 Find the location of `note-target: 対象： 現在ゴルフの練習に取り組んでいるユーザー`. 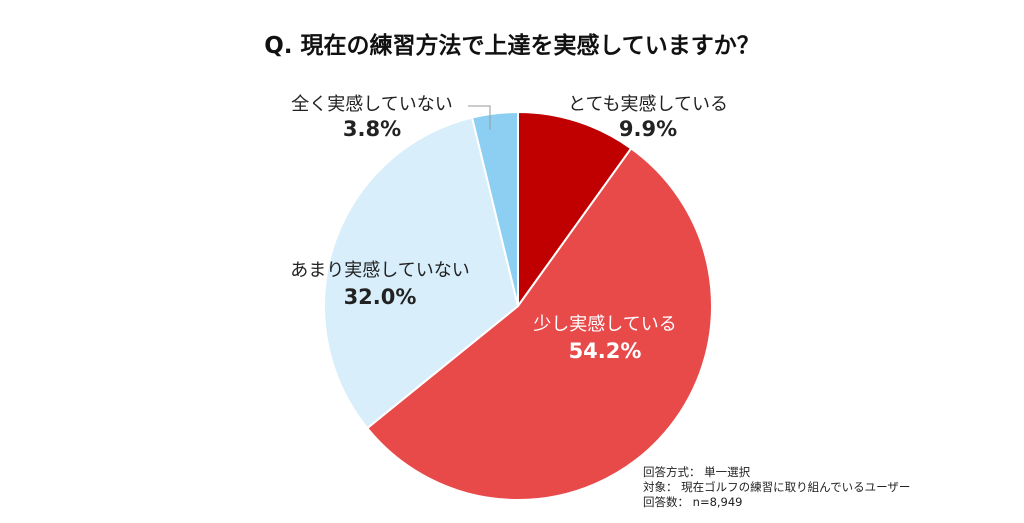

note-target: 対象： 現在ゴルフの練習に取り組んでいるユーザー is located at coordinates (777, 487).